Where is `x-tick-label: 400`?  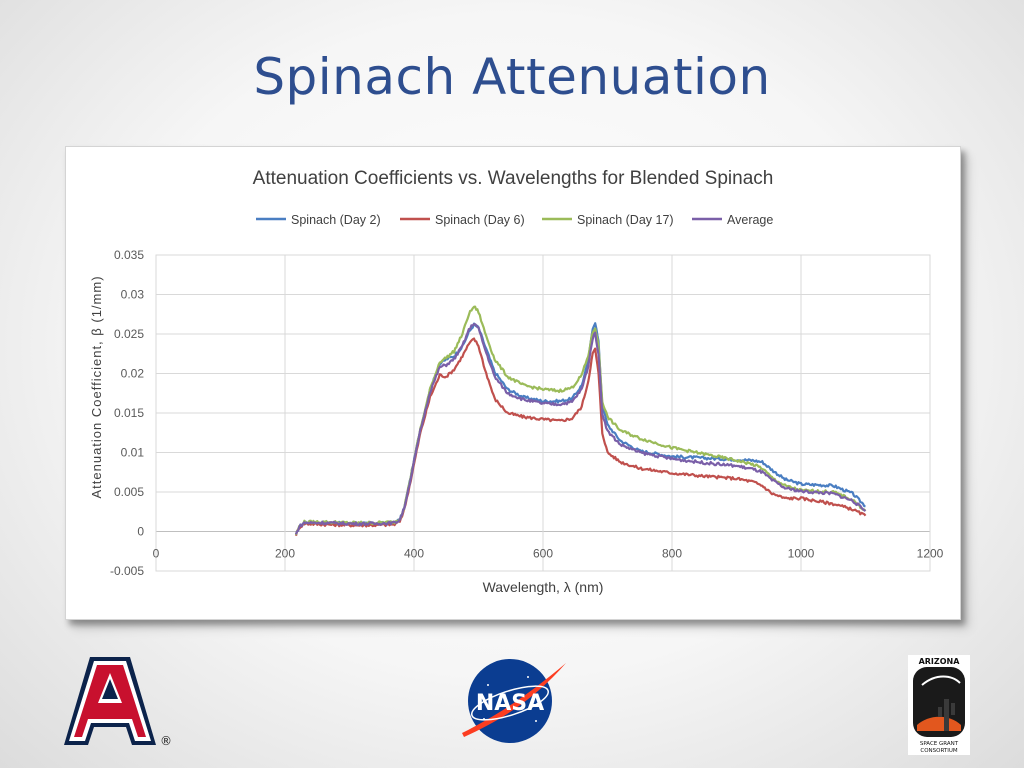
x-tick-label: 400 is located at coordinates (414, 554).